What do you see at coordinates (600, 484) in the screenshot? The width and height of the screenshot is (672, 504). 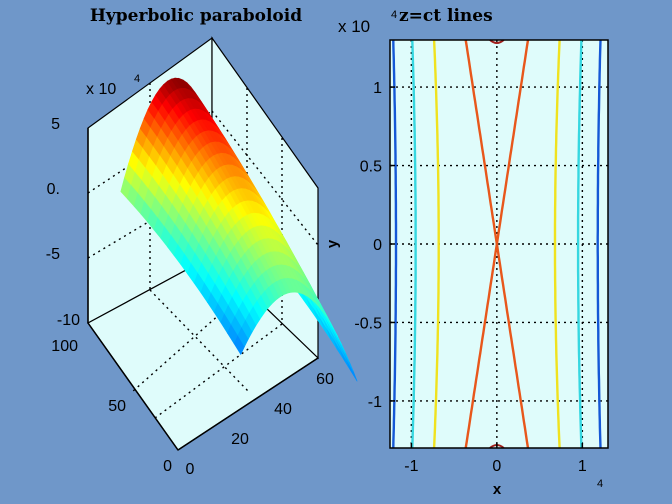 I see `x-exponent: 4` at bounding box center [600, 484].